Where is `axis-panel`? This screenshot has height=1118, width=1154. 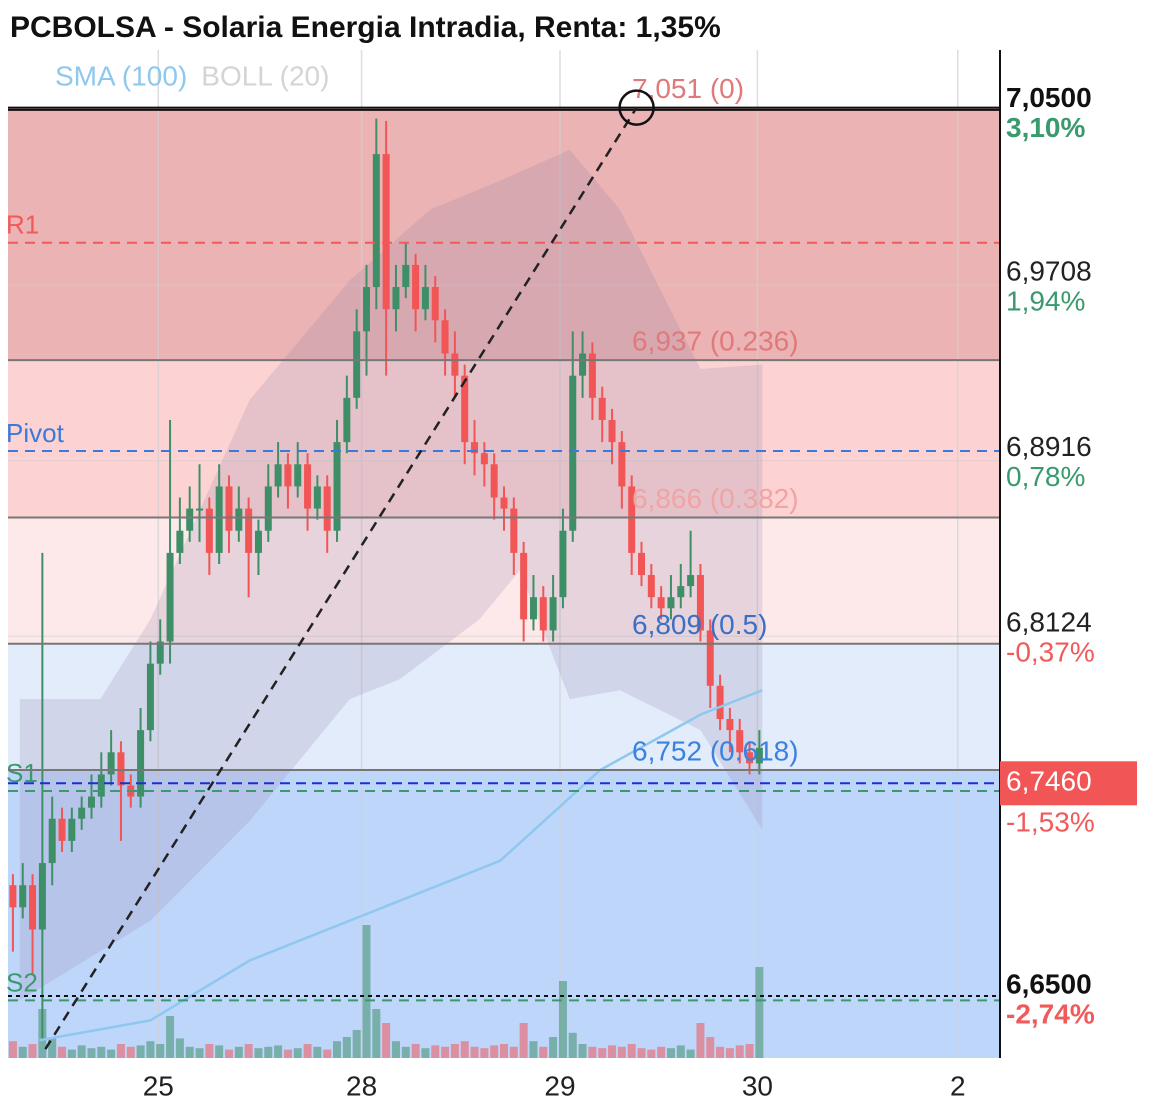
axis-panel is located at coordinates (1077, 559).